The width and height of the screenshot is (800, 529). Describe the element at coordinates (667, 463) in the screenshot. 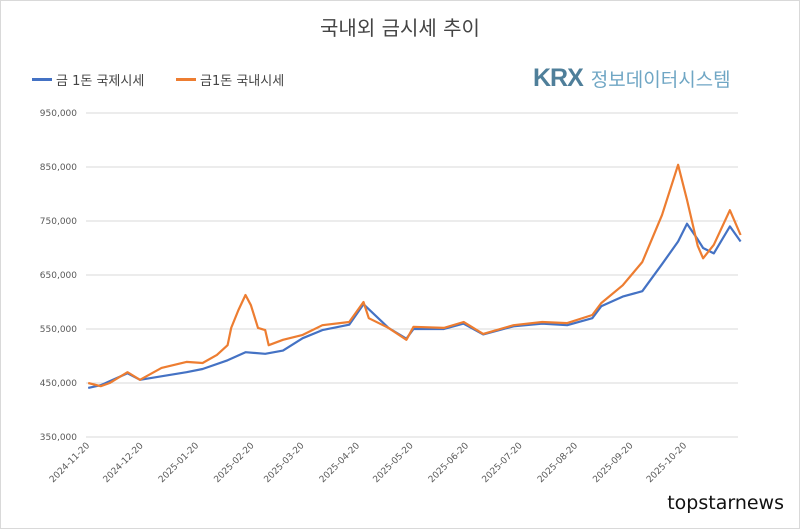

I see `x-tick-label: 2025-10-20` at that location.